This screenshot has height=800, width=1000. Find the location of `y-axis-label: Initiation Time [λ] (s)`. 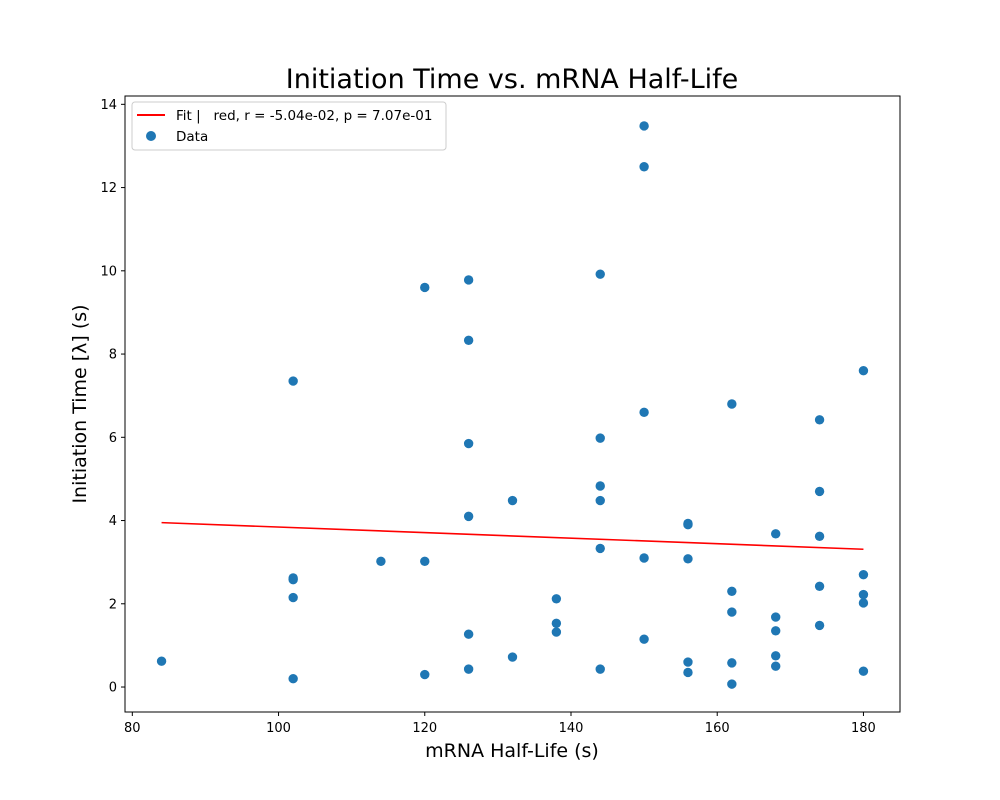

y-axis-label: Initiation Time [λ] (s) is located at coordinates (80, 403).